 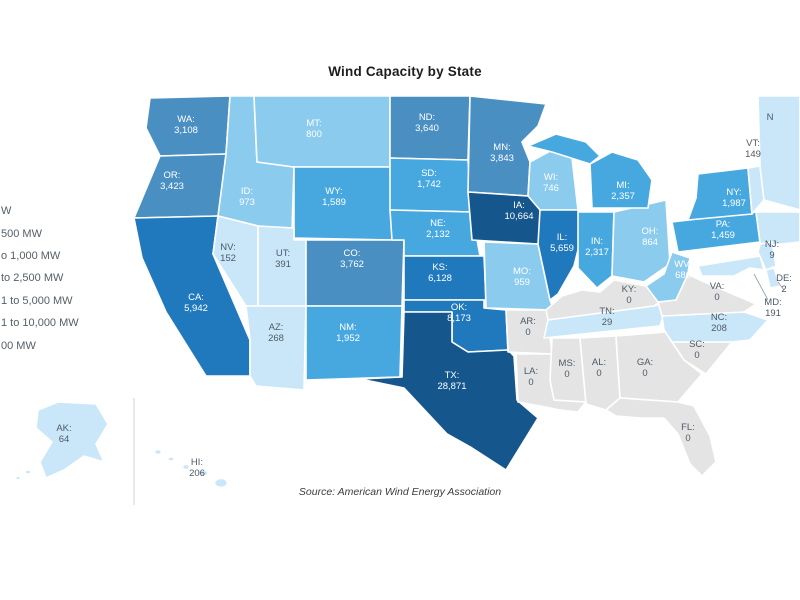 What do you see at coordinates (731, 266) in the screenshot?
I see `state-maryland` at bounding box center [731, 266].